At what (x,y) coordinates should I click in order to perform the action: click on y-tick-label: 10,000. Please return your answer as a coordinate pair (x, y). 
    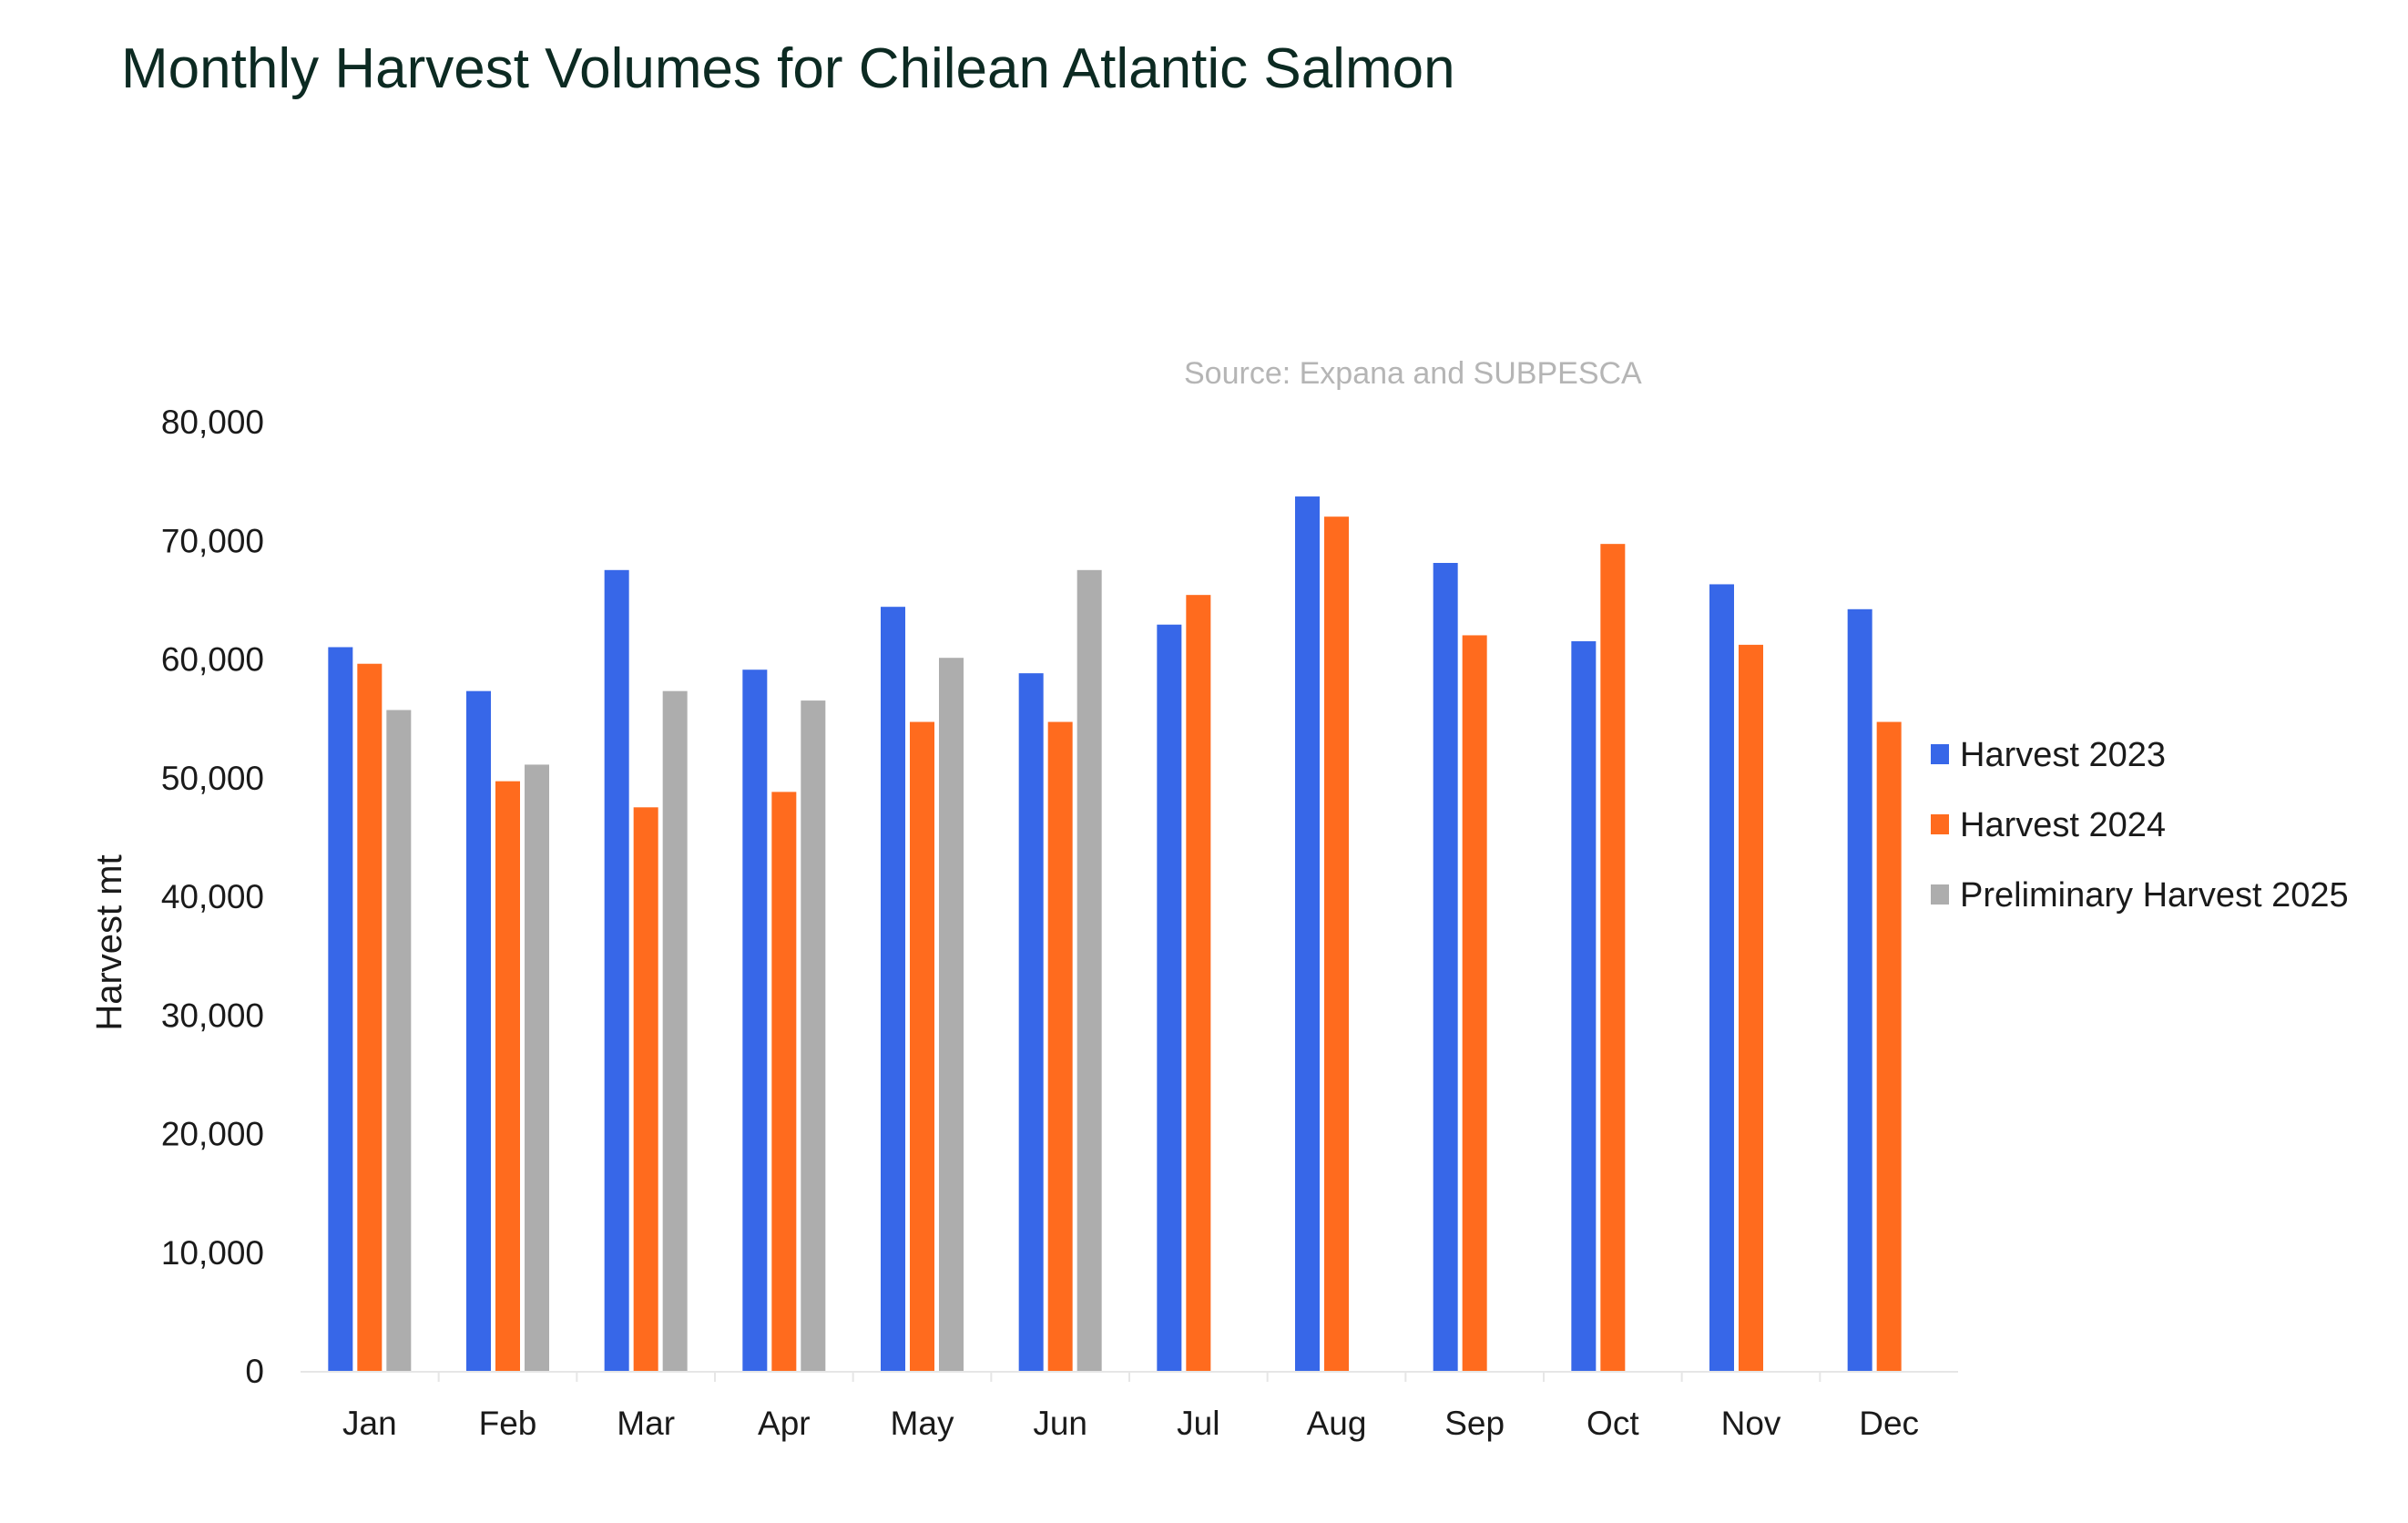
    Looking at the image, I should click on (212, 1253).